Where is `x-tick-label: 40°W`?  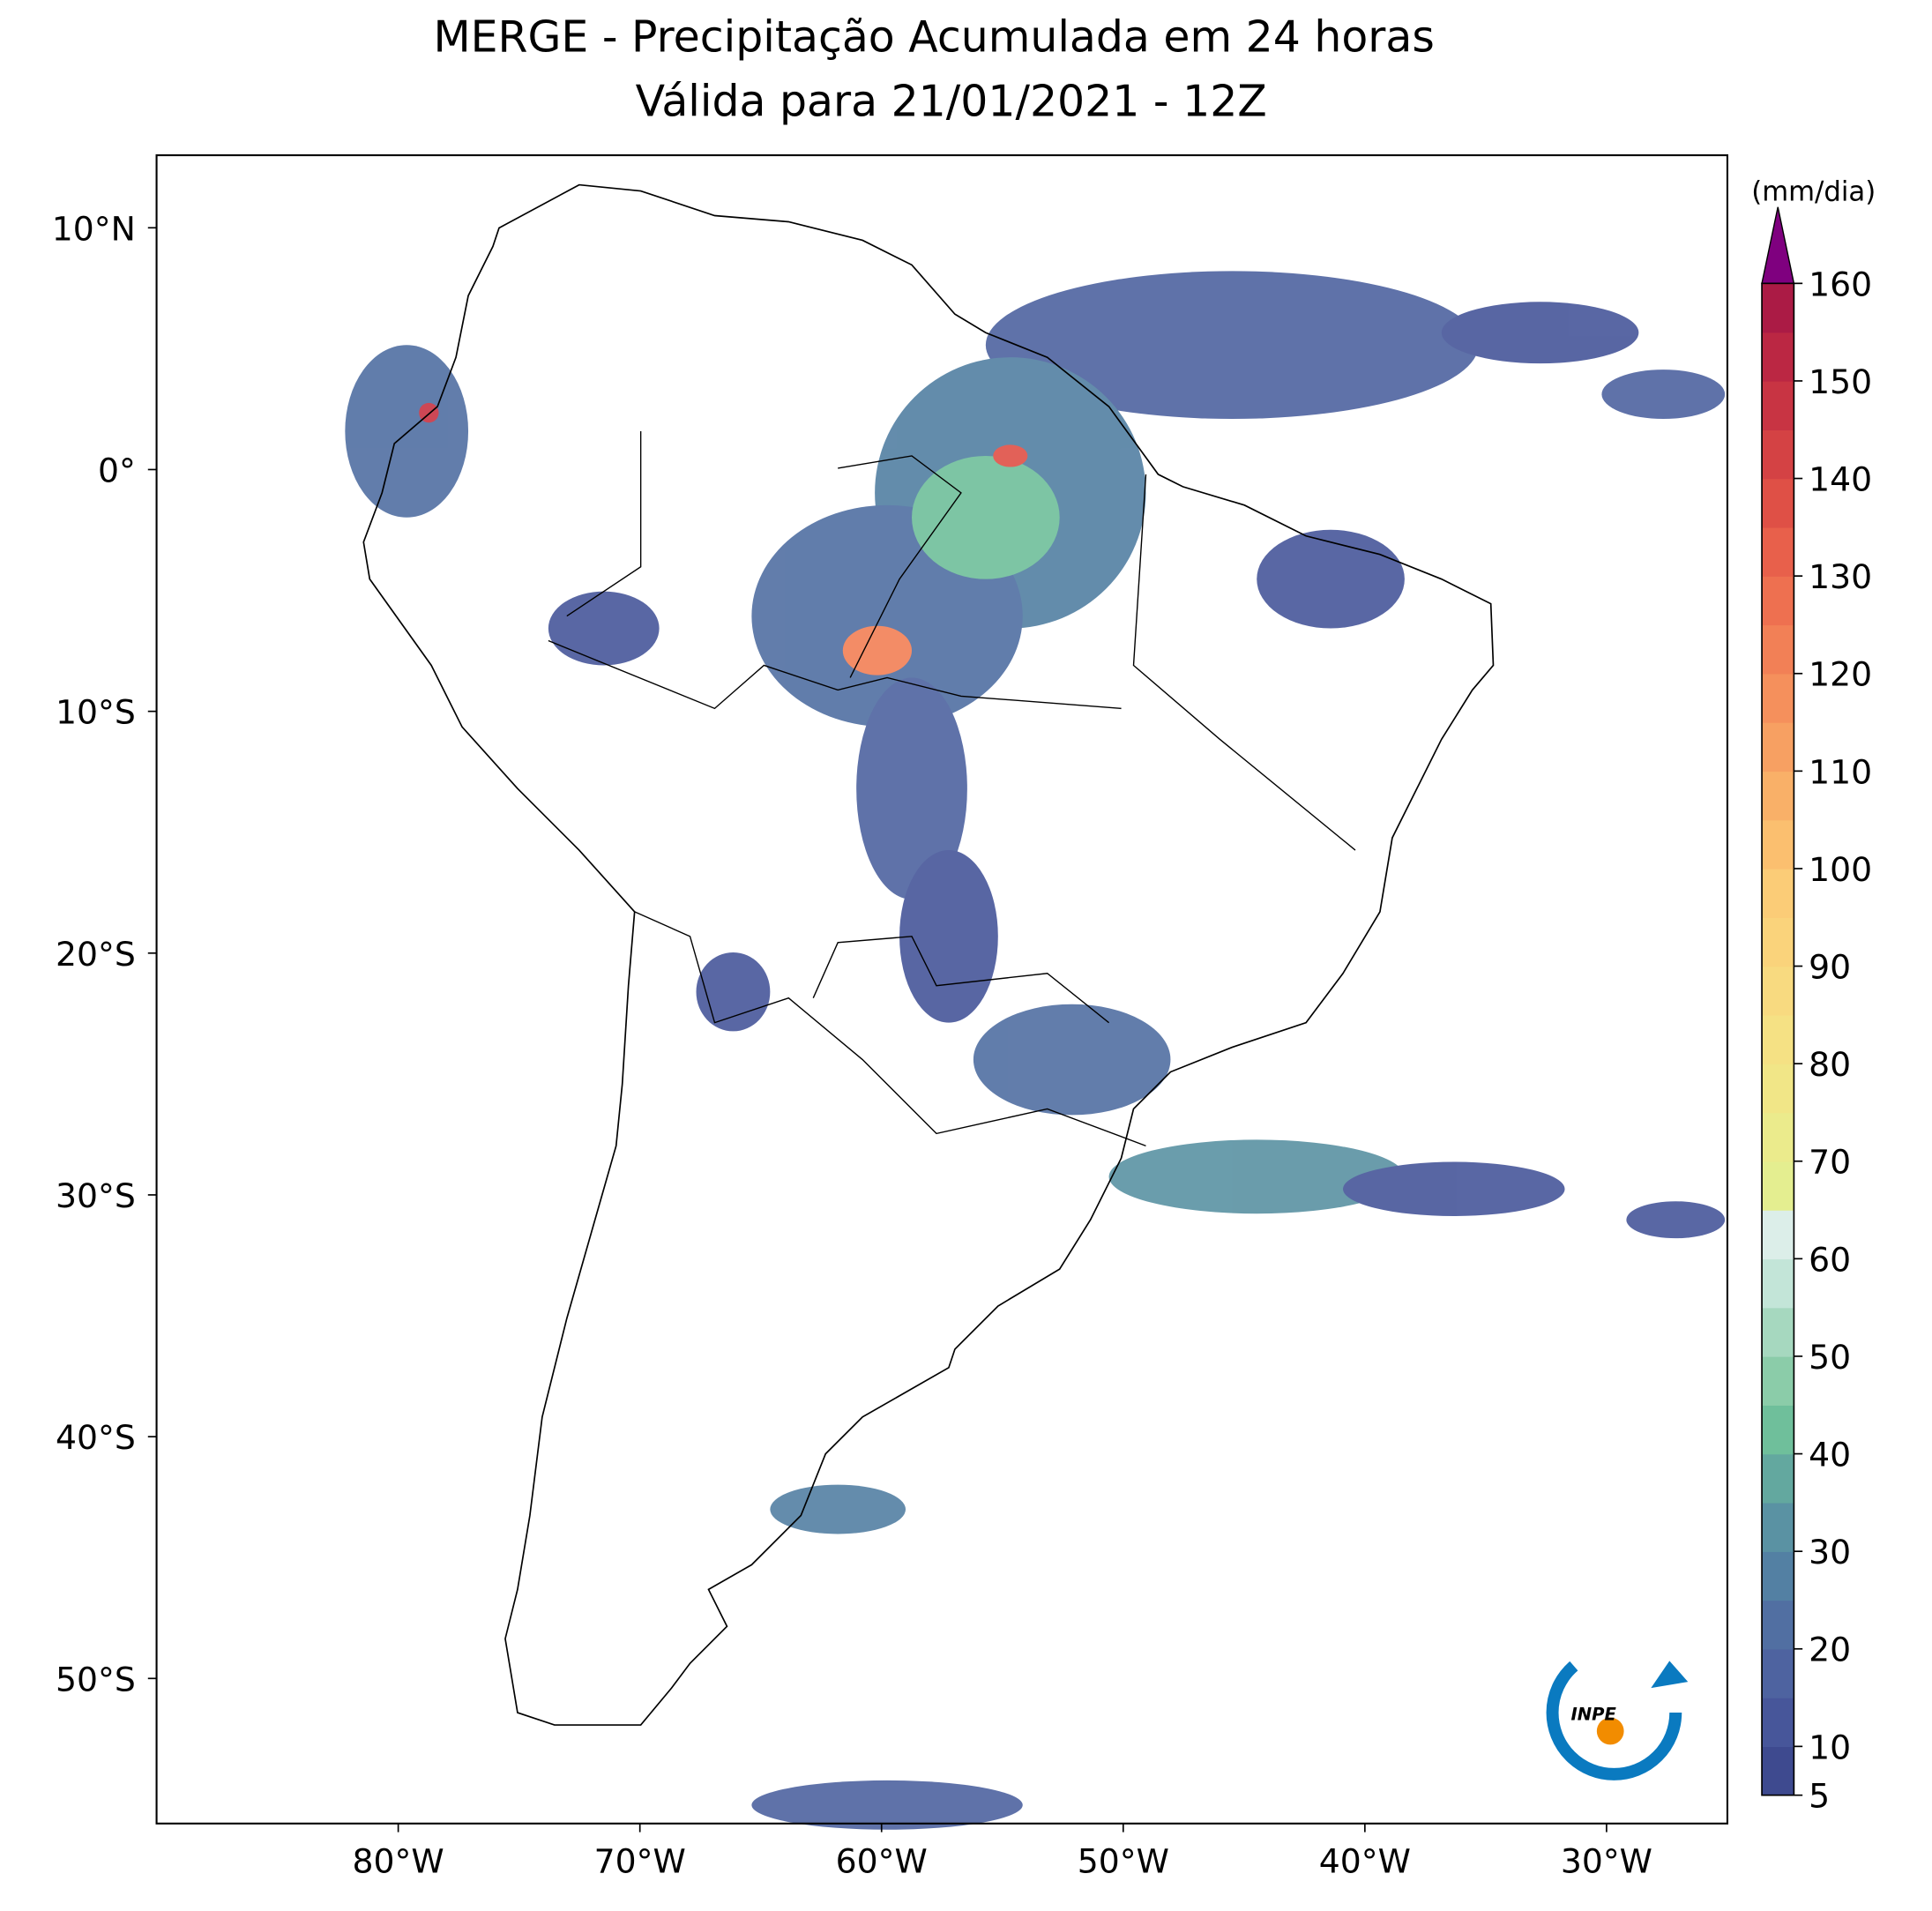
x-tick-label: 40°W is located at coordinates (1365, 1862).